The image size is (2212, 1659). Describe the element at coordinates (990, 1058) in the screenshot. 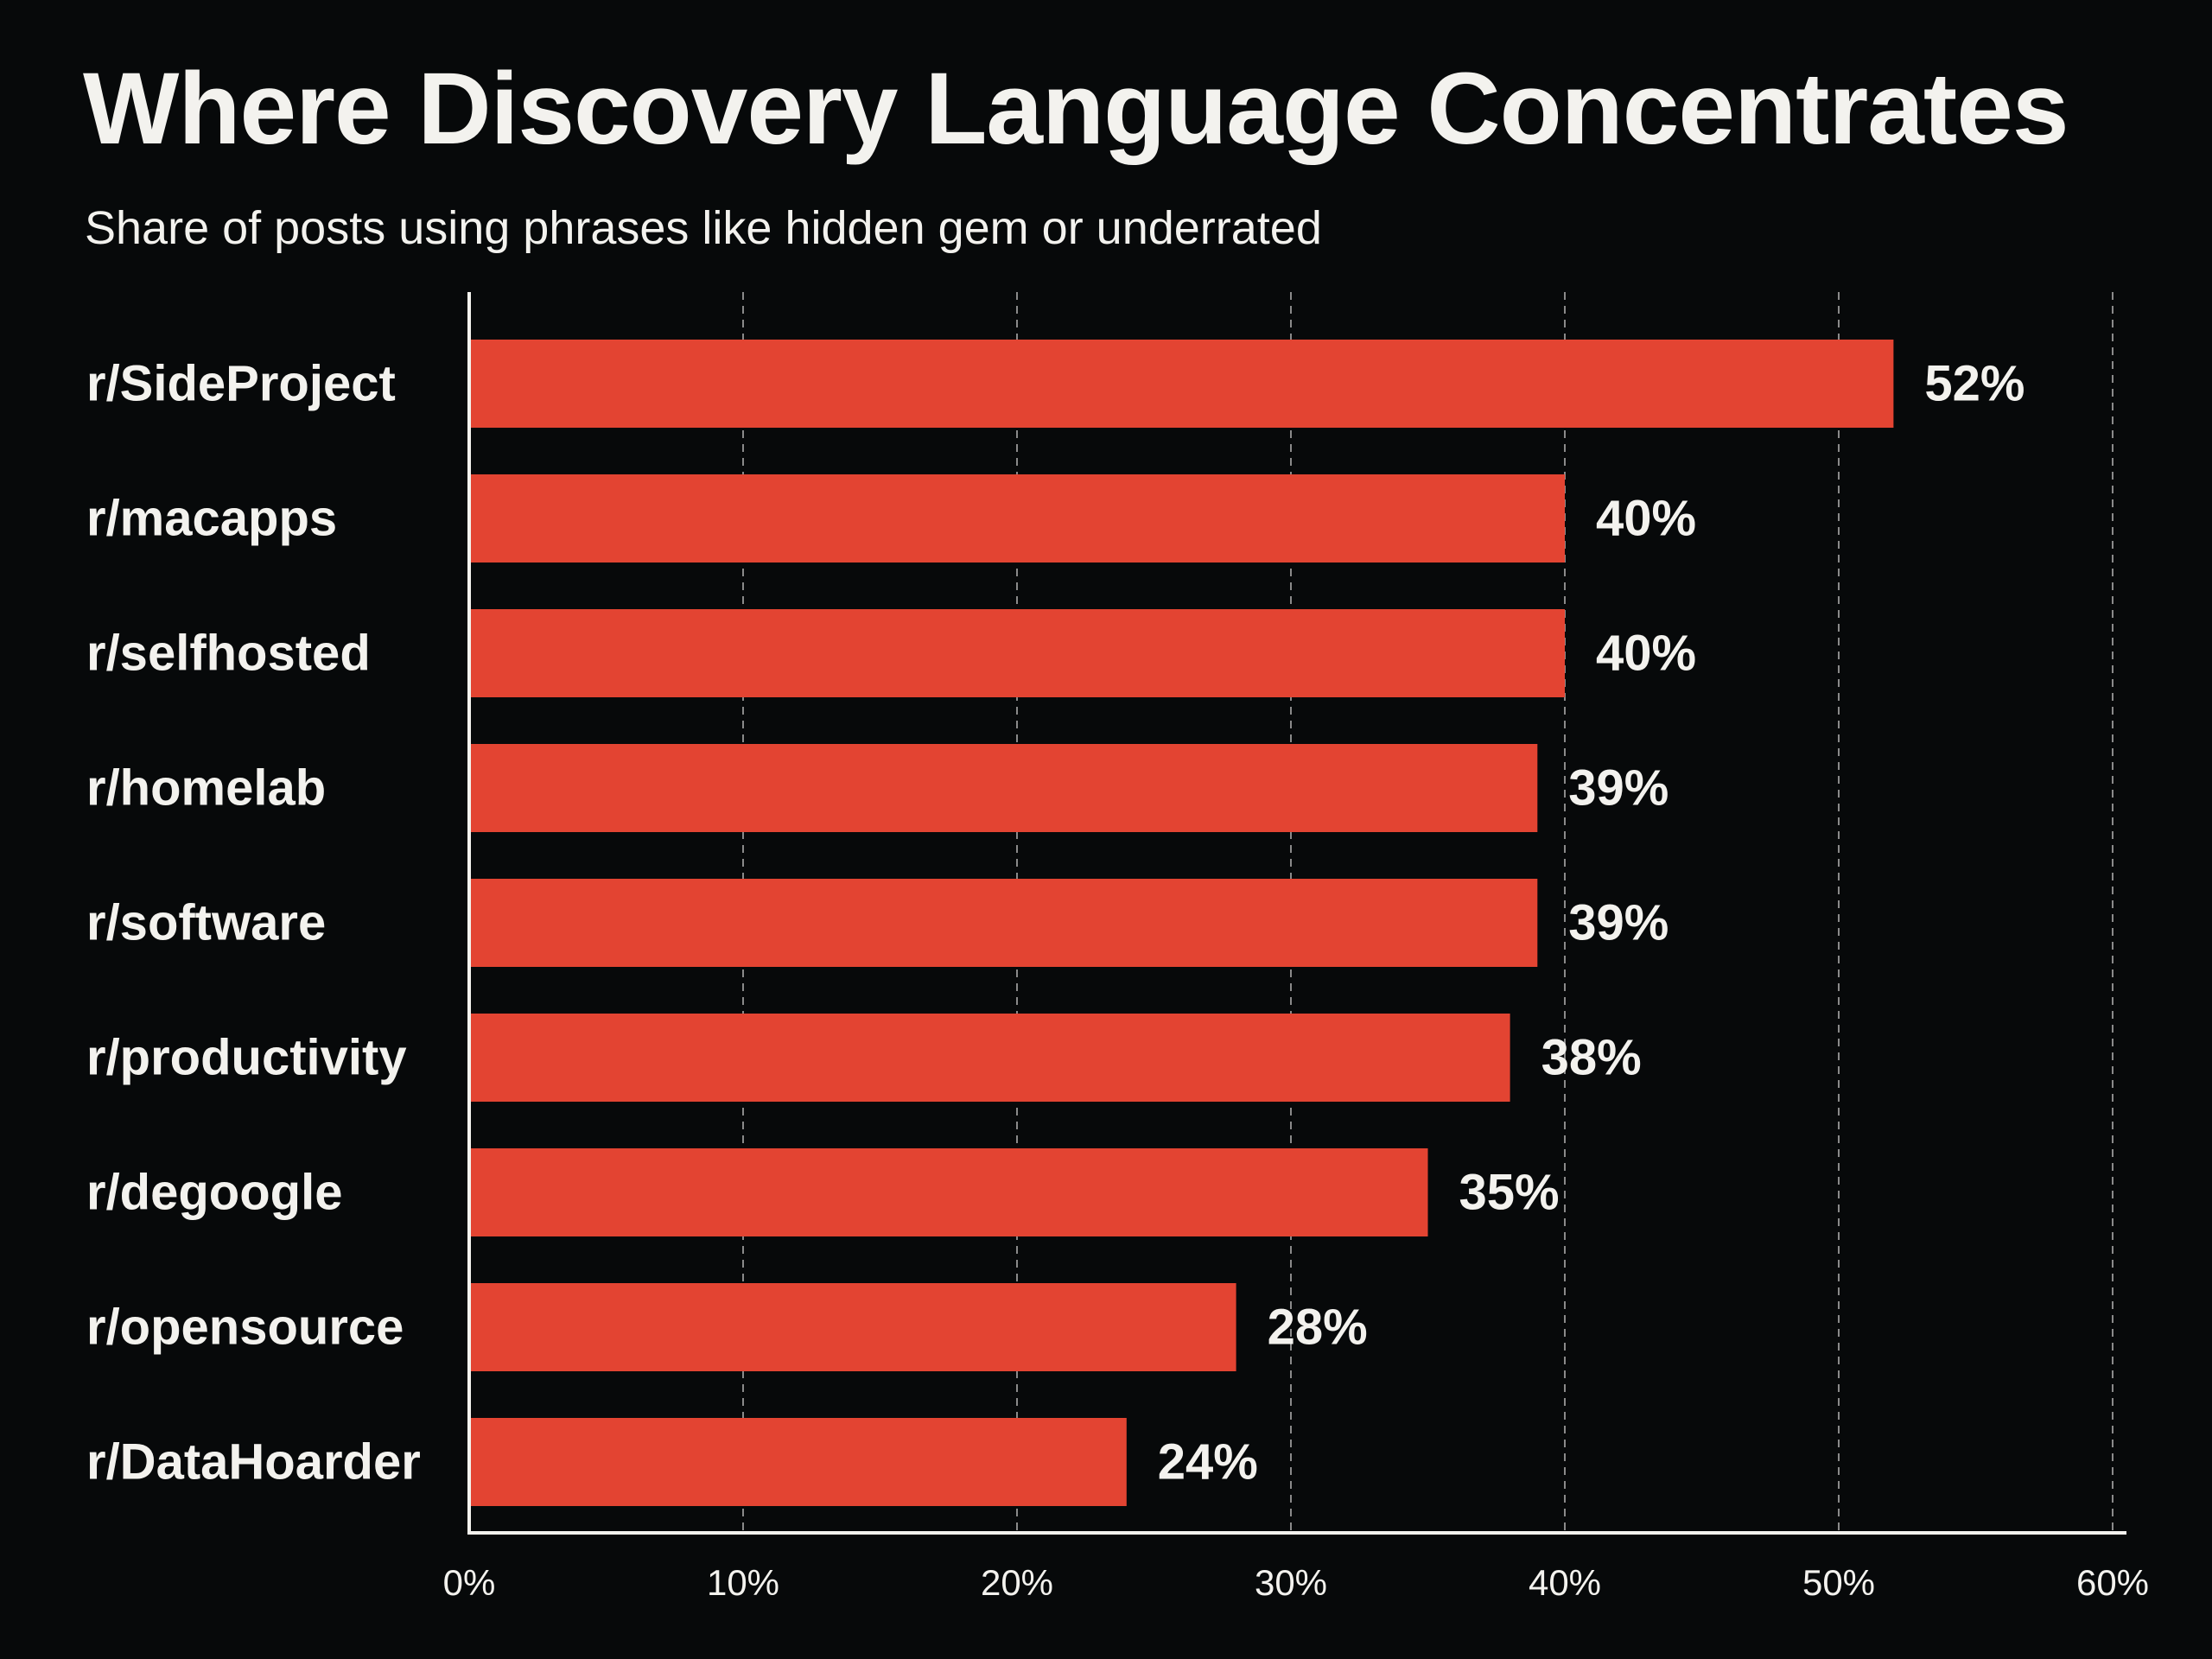

I see `bar-r-productivity` at that location.